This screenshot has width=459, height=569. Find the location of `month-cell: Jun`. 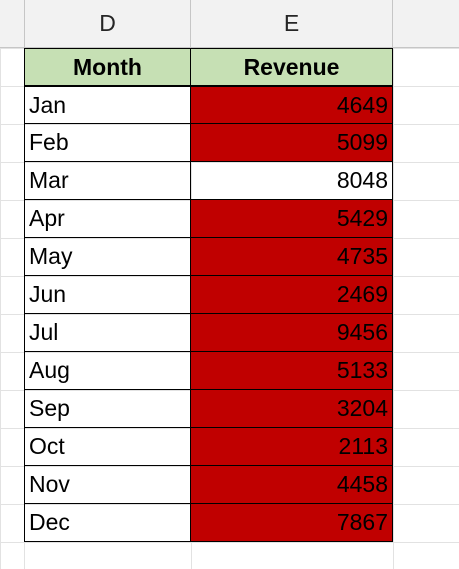

month-cell: Jun is located at coordinates (107, 295).